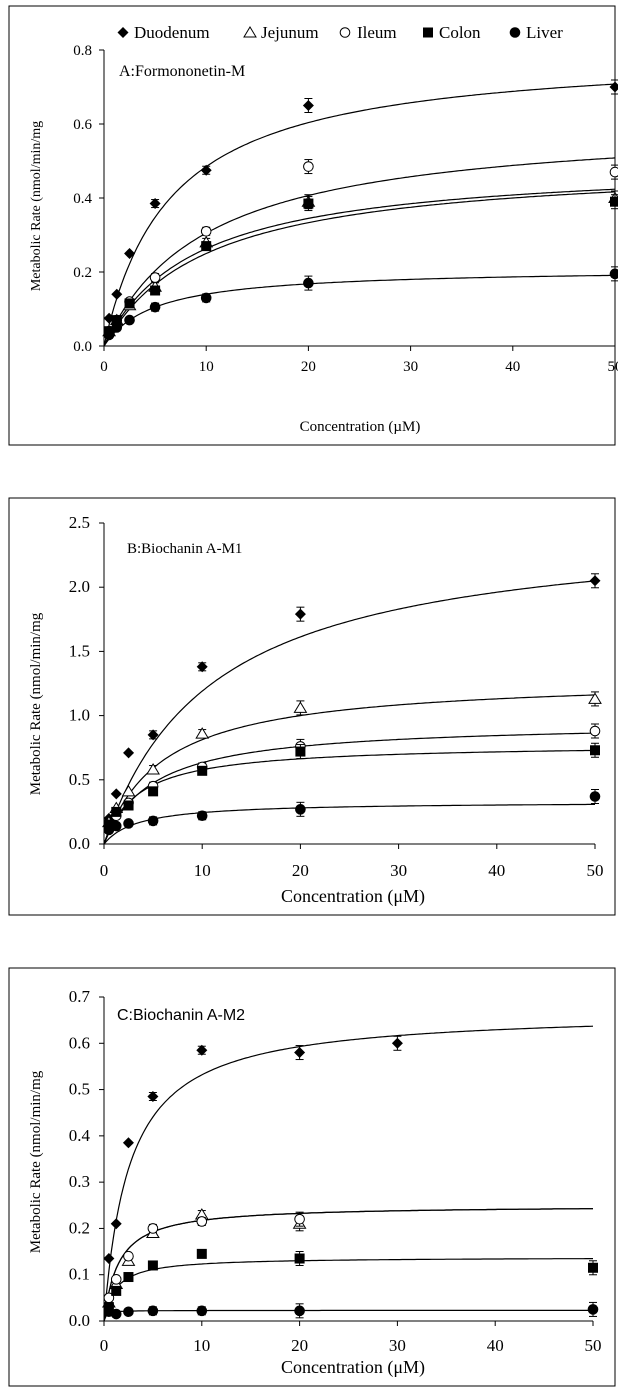 This screenshot has width=618, height=1389. What do you see at coordinates (428, 32) in the screenshot?
I see `legend-marker-square` at bounding box center [428, 32].